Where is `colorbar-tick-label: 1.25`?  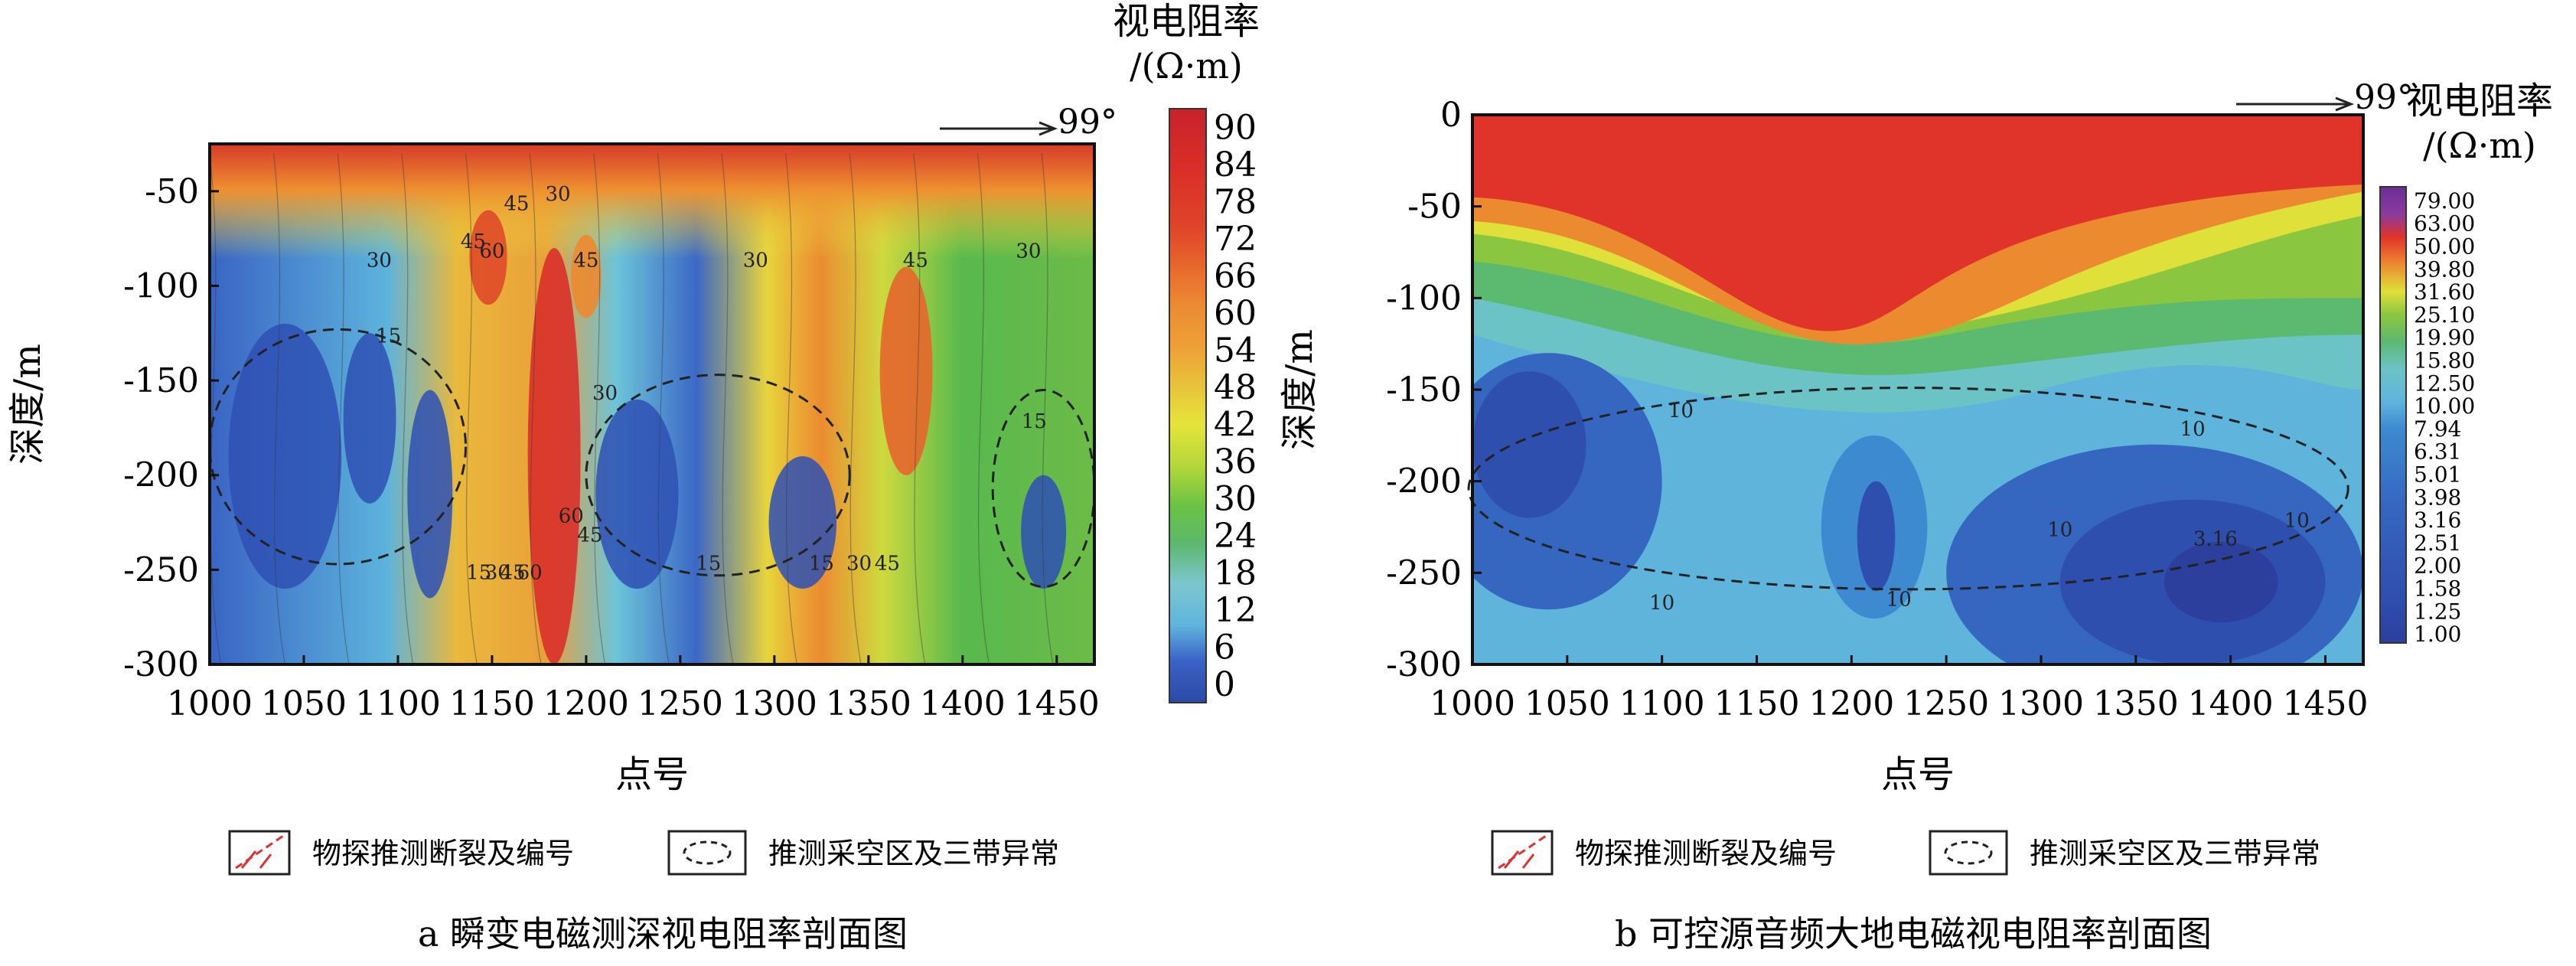
colorbar-tick-label: 1.25 is located at coordinates (2437, 611).